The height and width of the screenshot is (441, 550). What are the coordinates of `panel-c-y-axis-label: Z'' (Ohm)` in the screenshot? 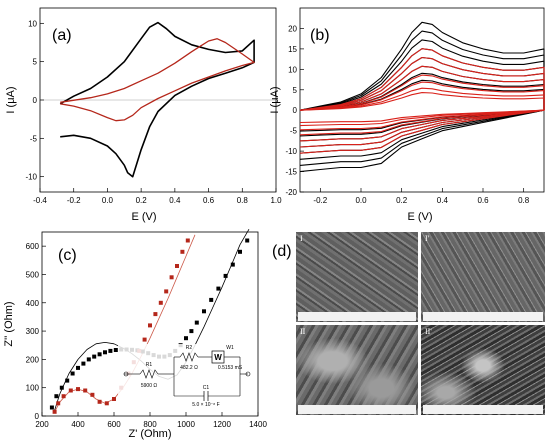 It's located at (9, 323).